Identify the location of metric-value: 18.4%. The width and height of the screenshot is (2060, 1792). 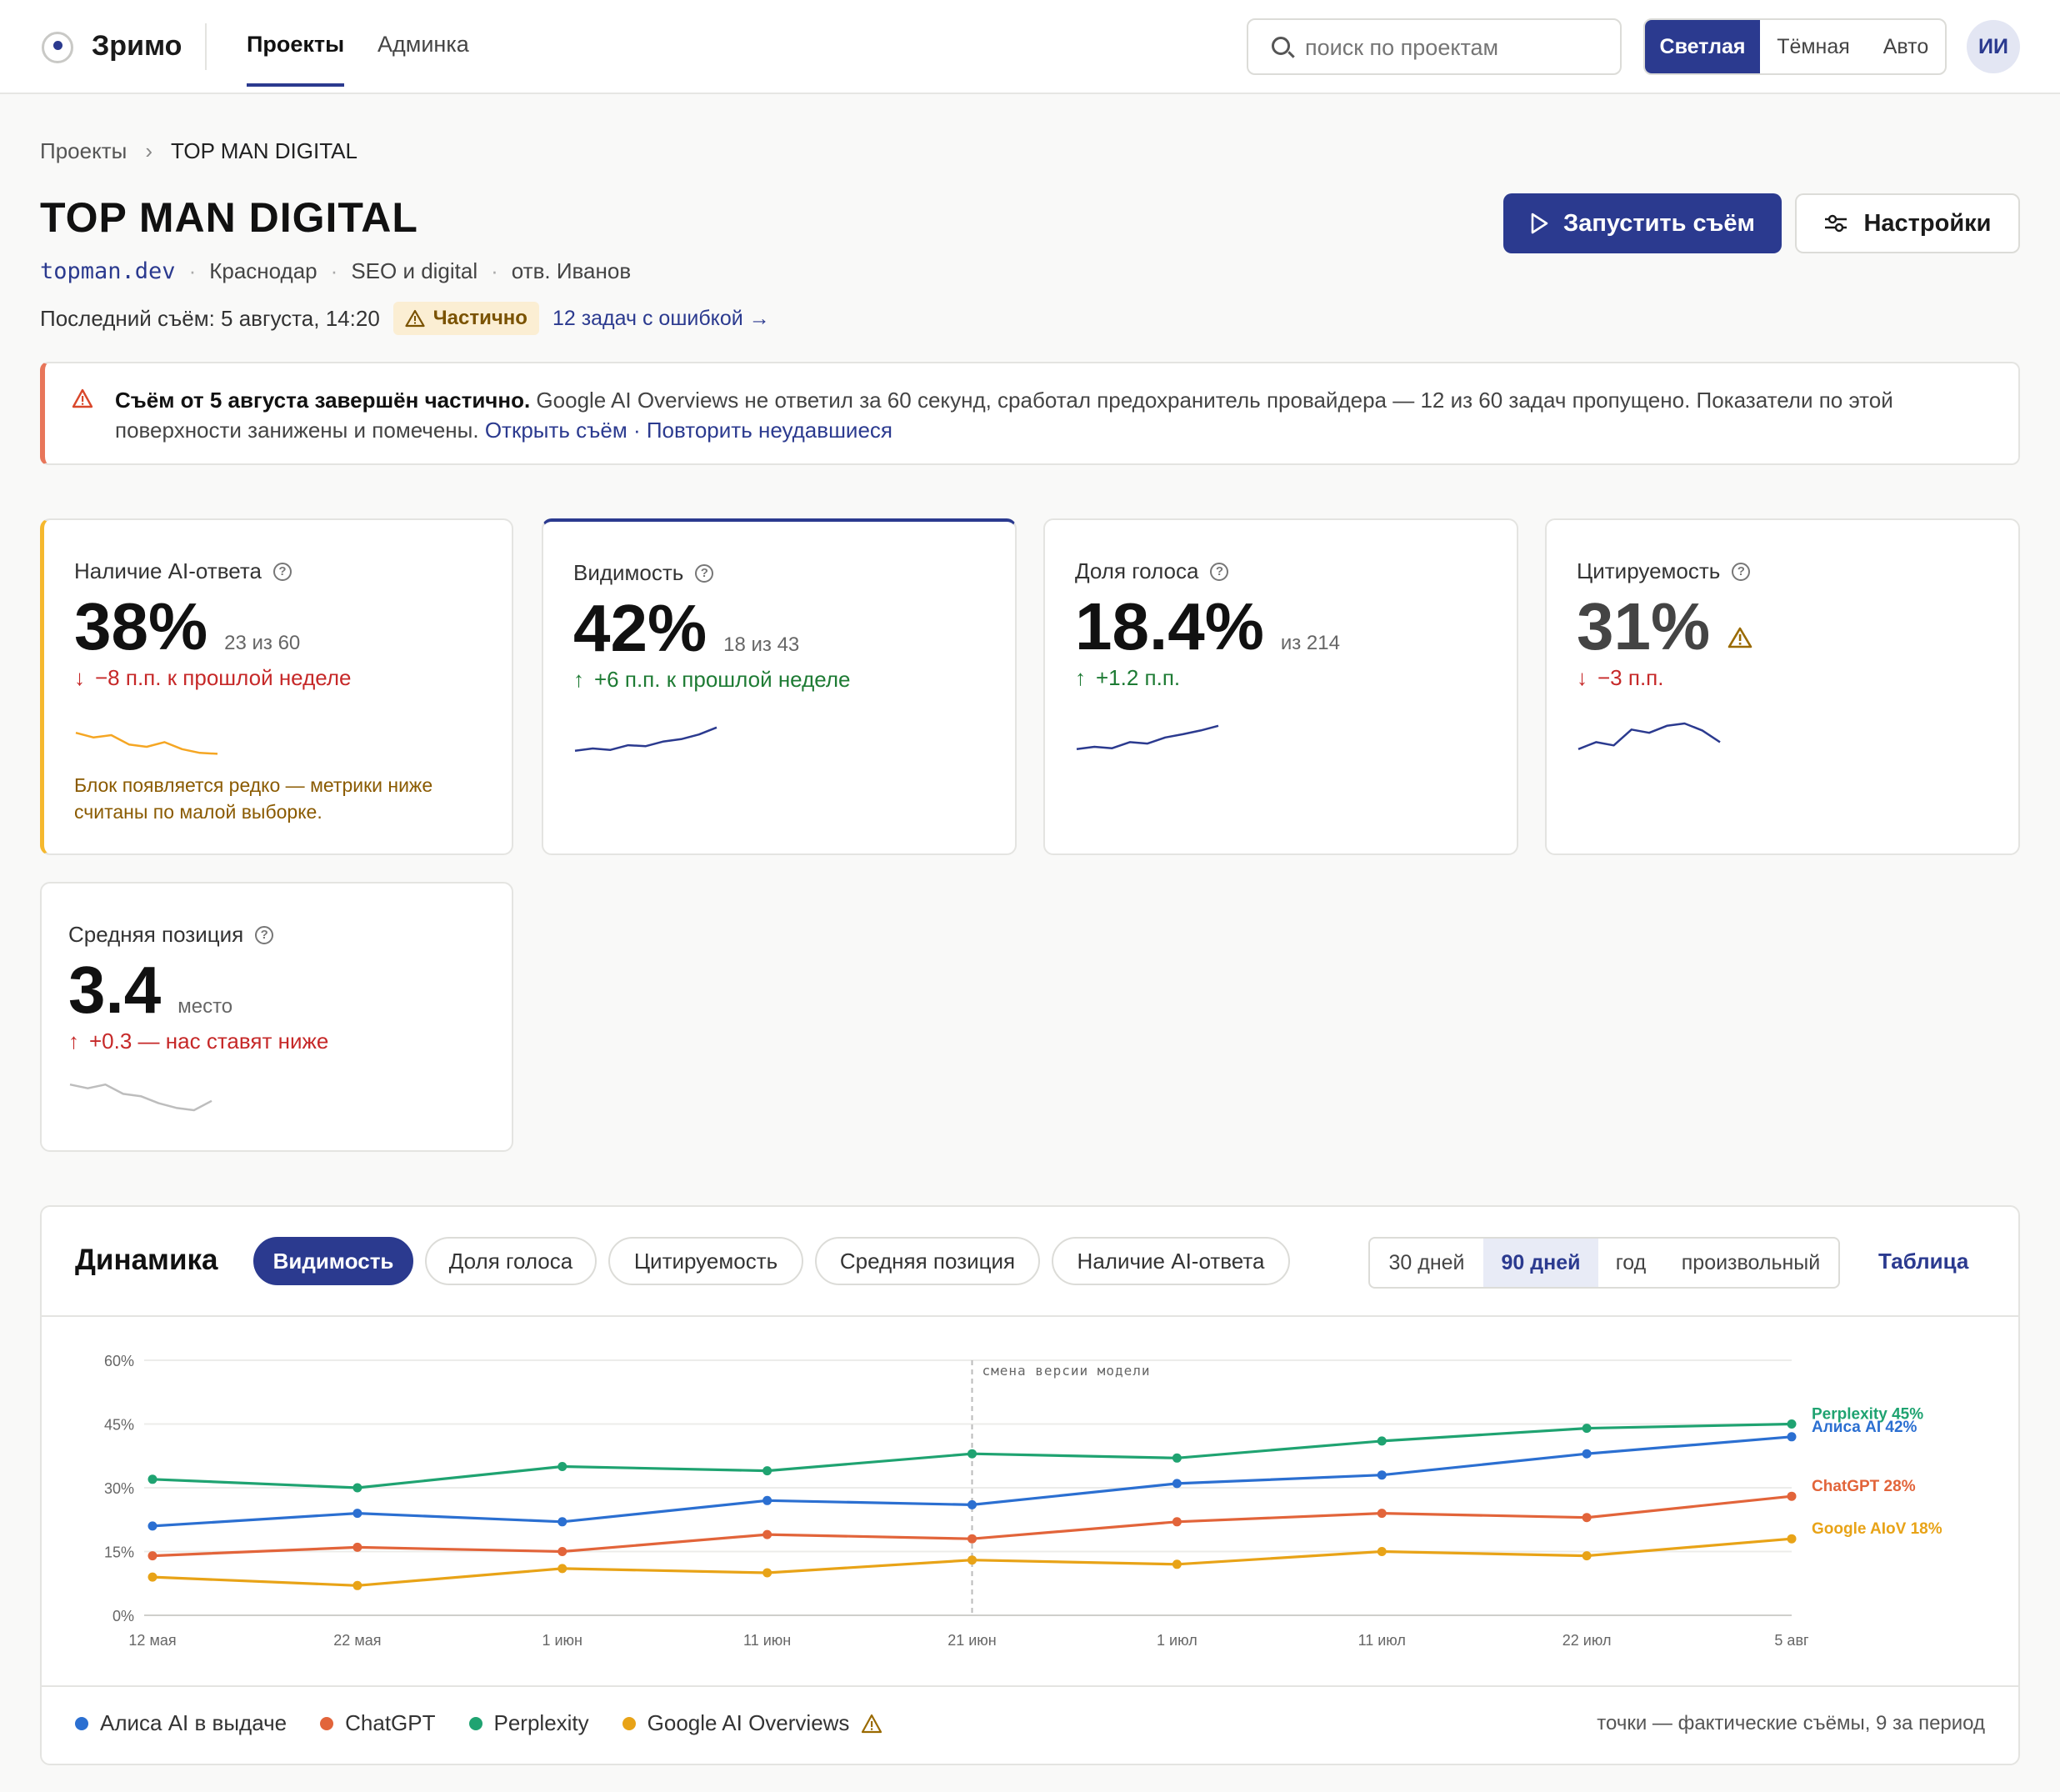
(1169, 626).